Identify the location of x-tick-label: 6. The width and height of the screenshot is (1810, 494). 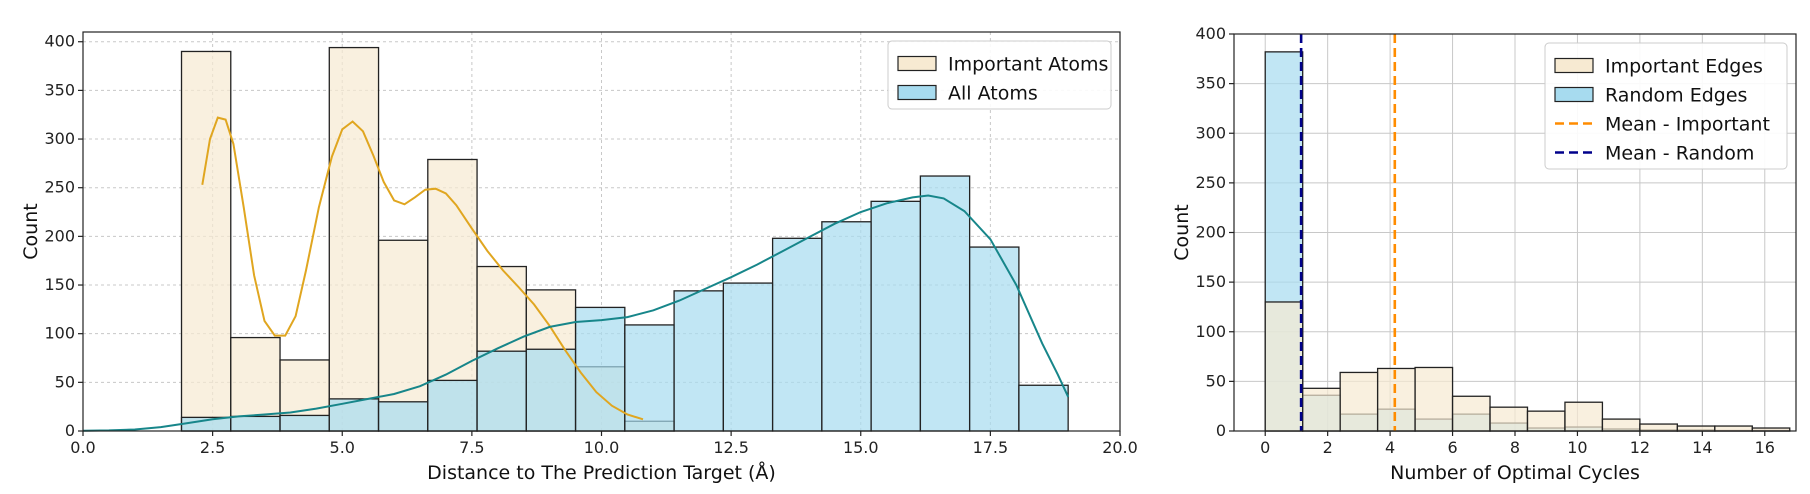
(1452, 447).